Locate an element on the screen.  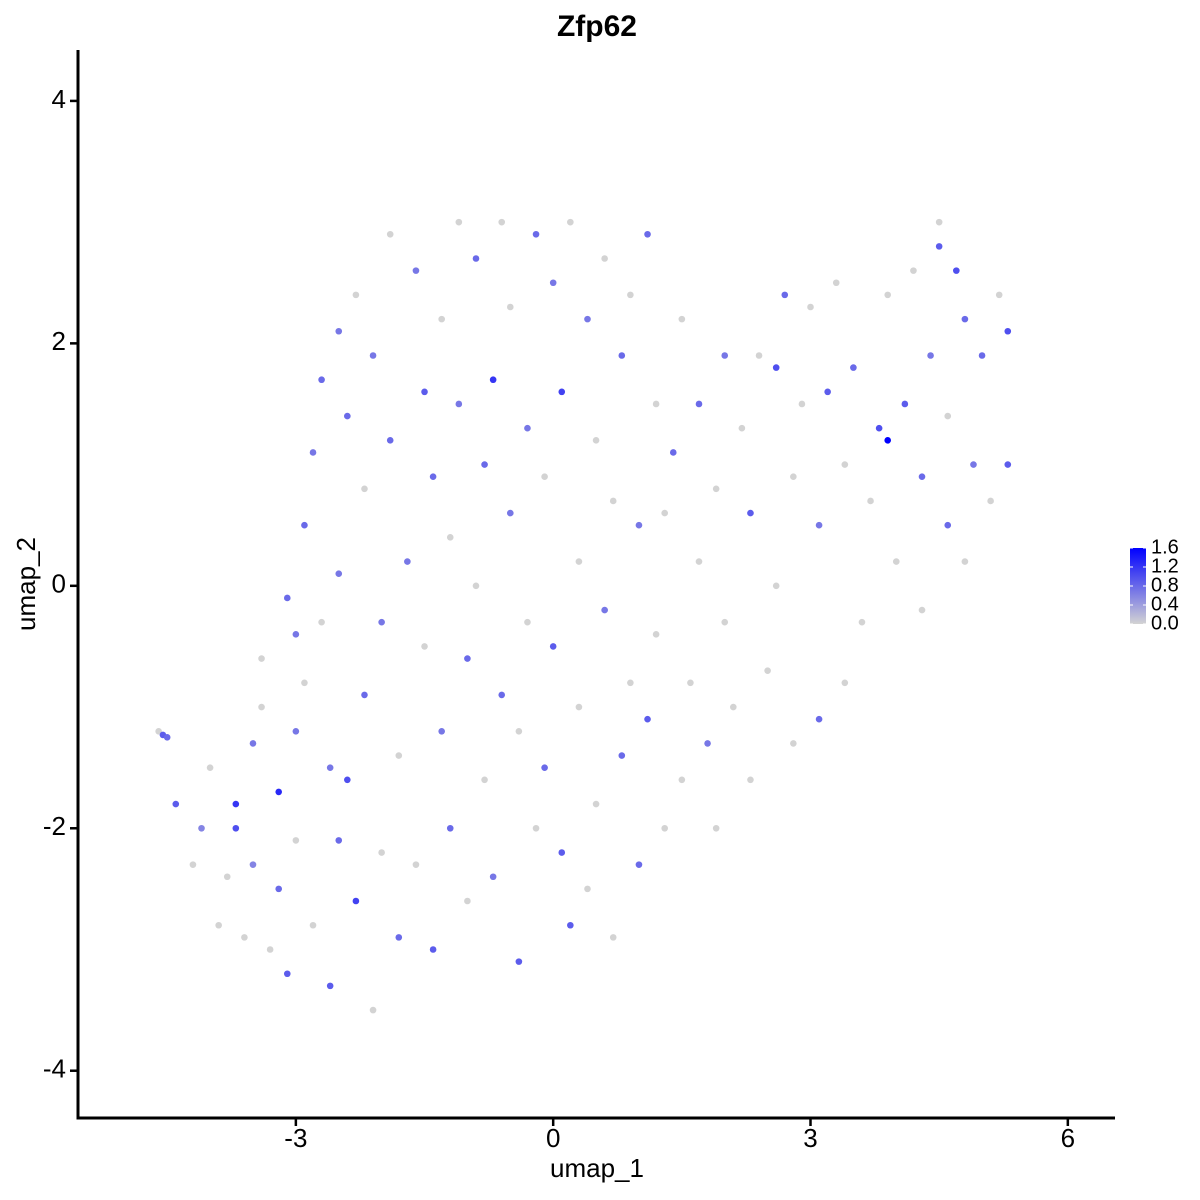
y-tick-label: -4 is located at coordinates (54, 1069).